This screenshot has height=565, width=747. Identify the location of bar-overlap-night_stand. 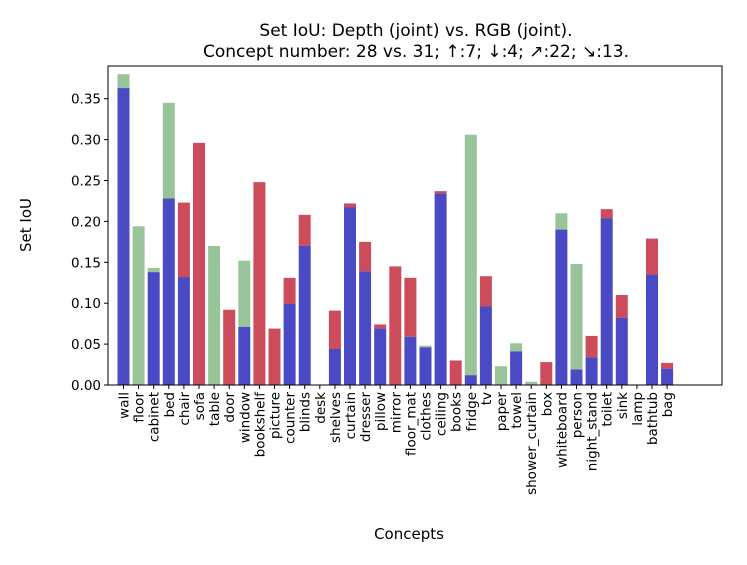
(591, 371).